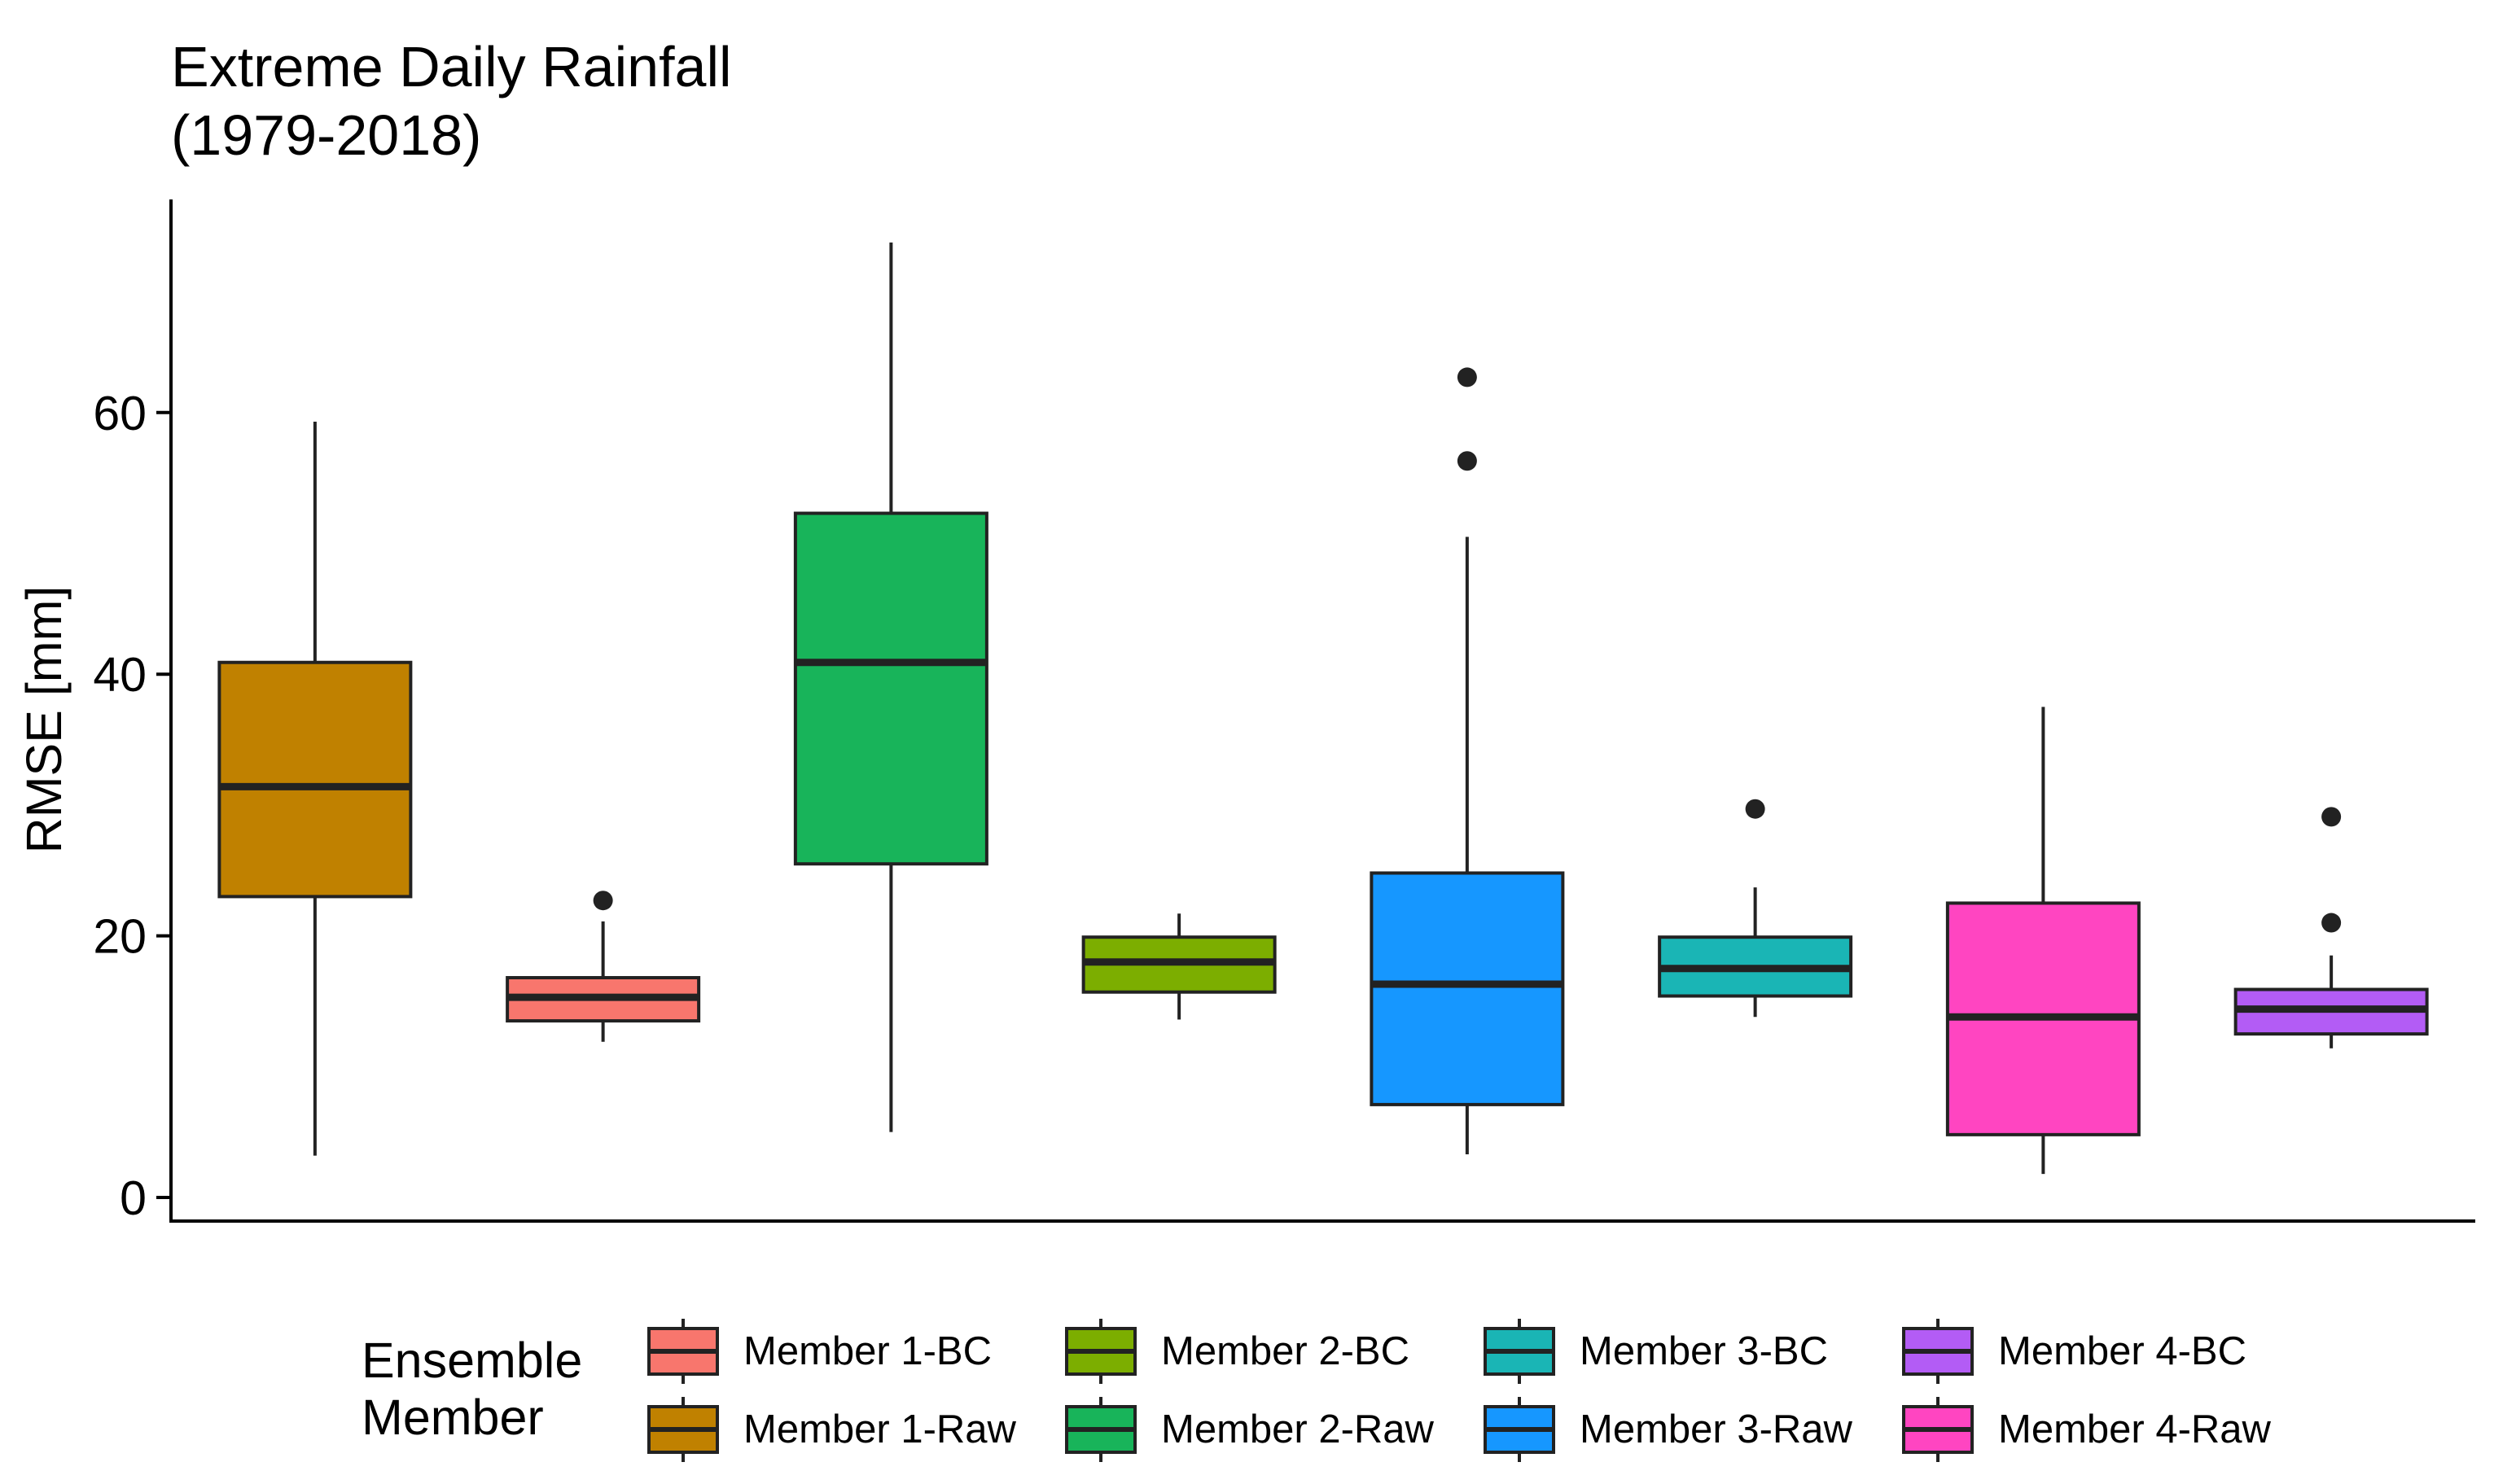 The width and height of the screenshot is (2494, 1484). Describe the element at coordinates (603, 967) in the screenshot. I see `boxplot-member-1-bc` at that location.